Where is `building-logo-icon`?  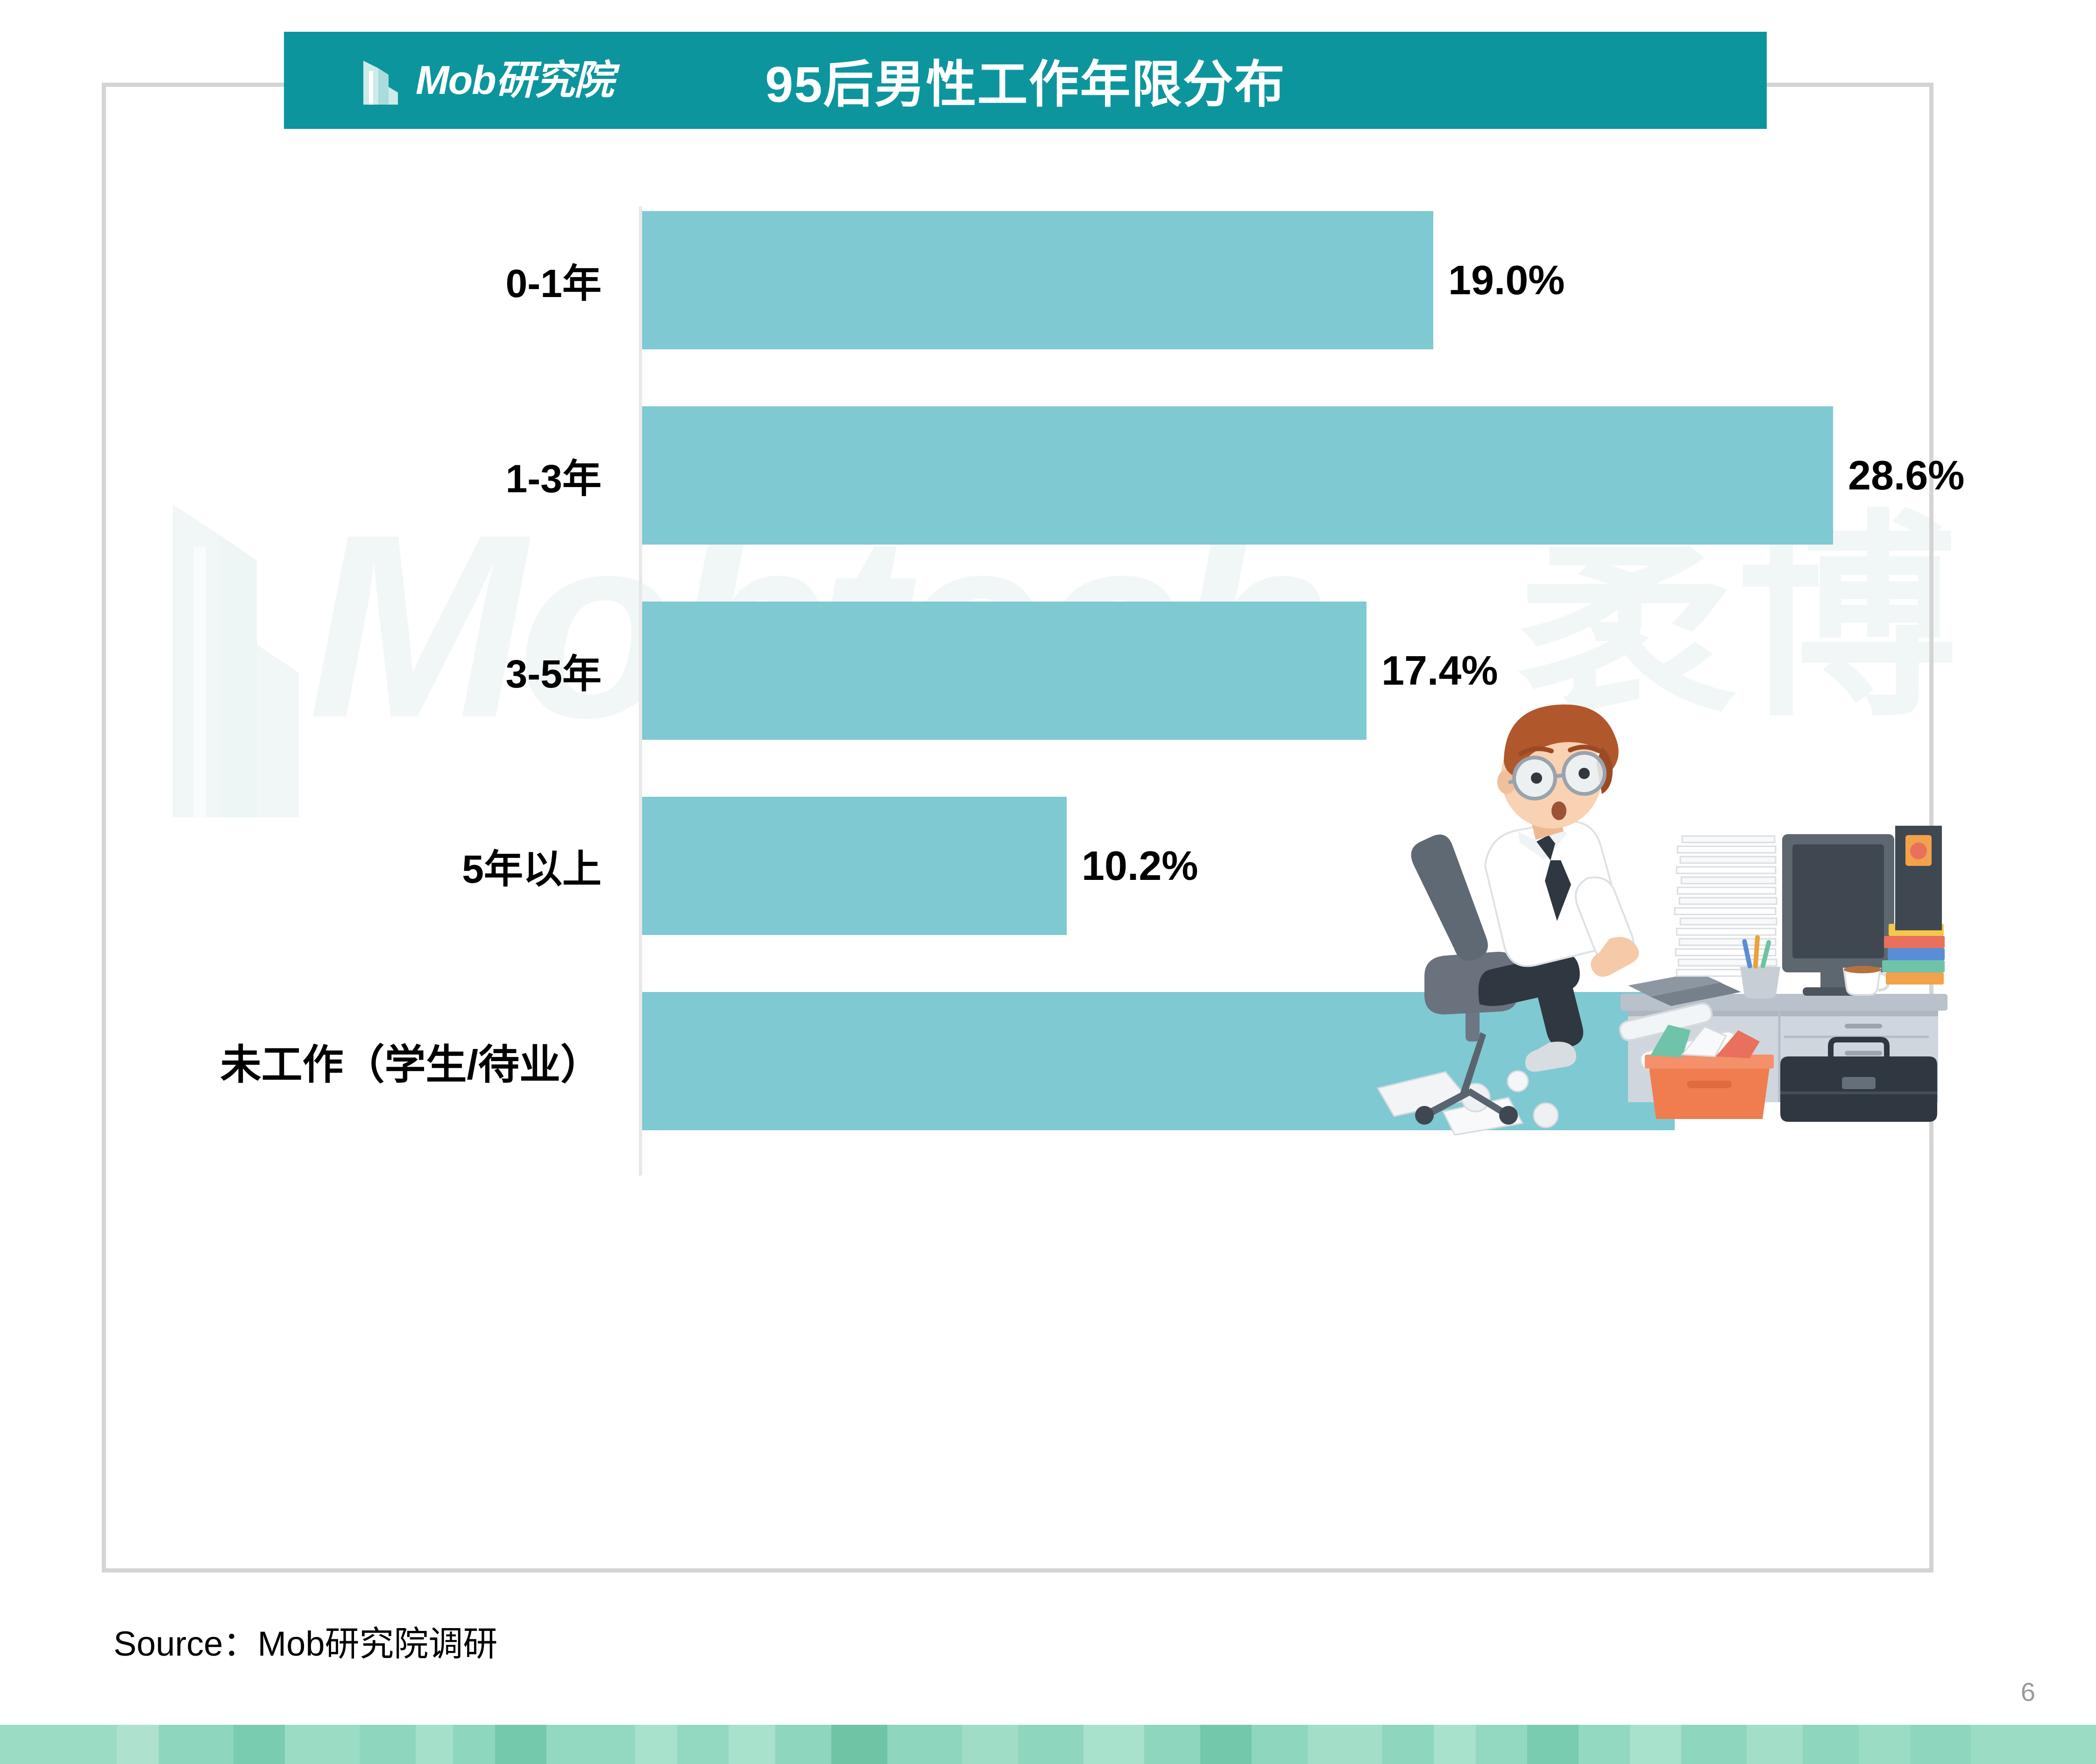 building-logo-icon is located at coordinates (380, 83).